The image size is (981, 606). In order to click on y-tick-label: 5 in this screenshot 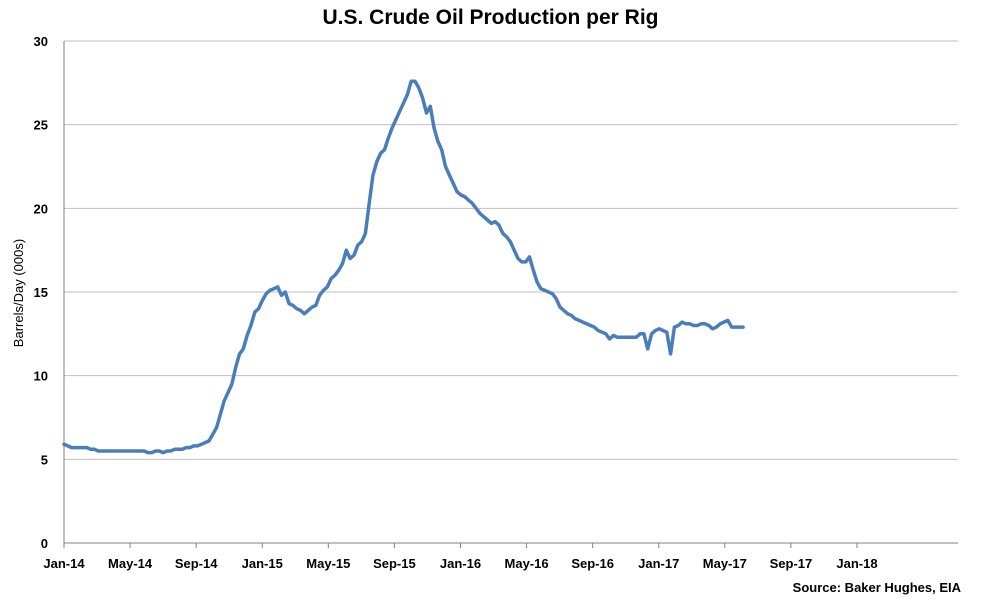, I will do `click(44, 459)`.